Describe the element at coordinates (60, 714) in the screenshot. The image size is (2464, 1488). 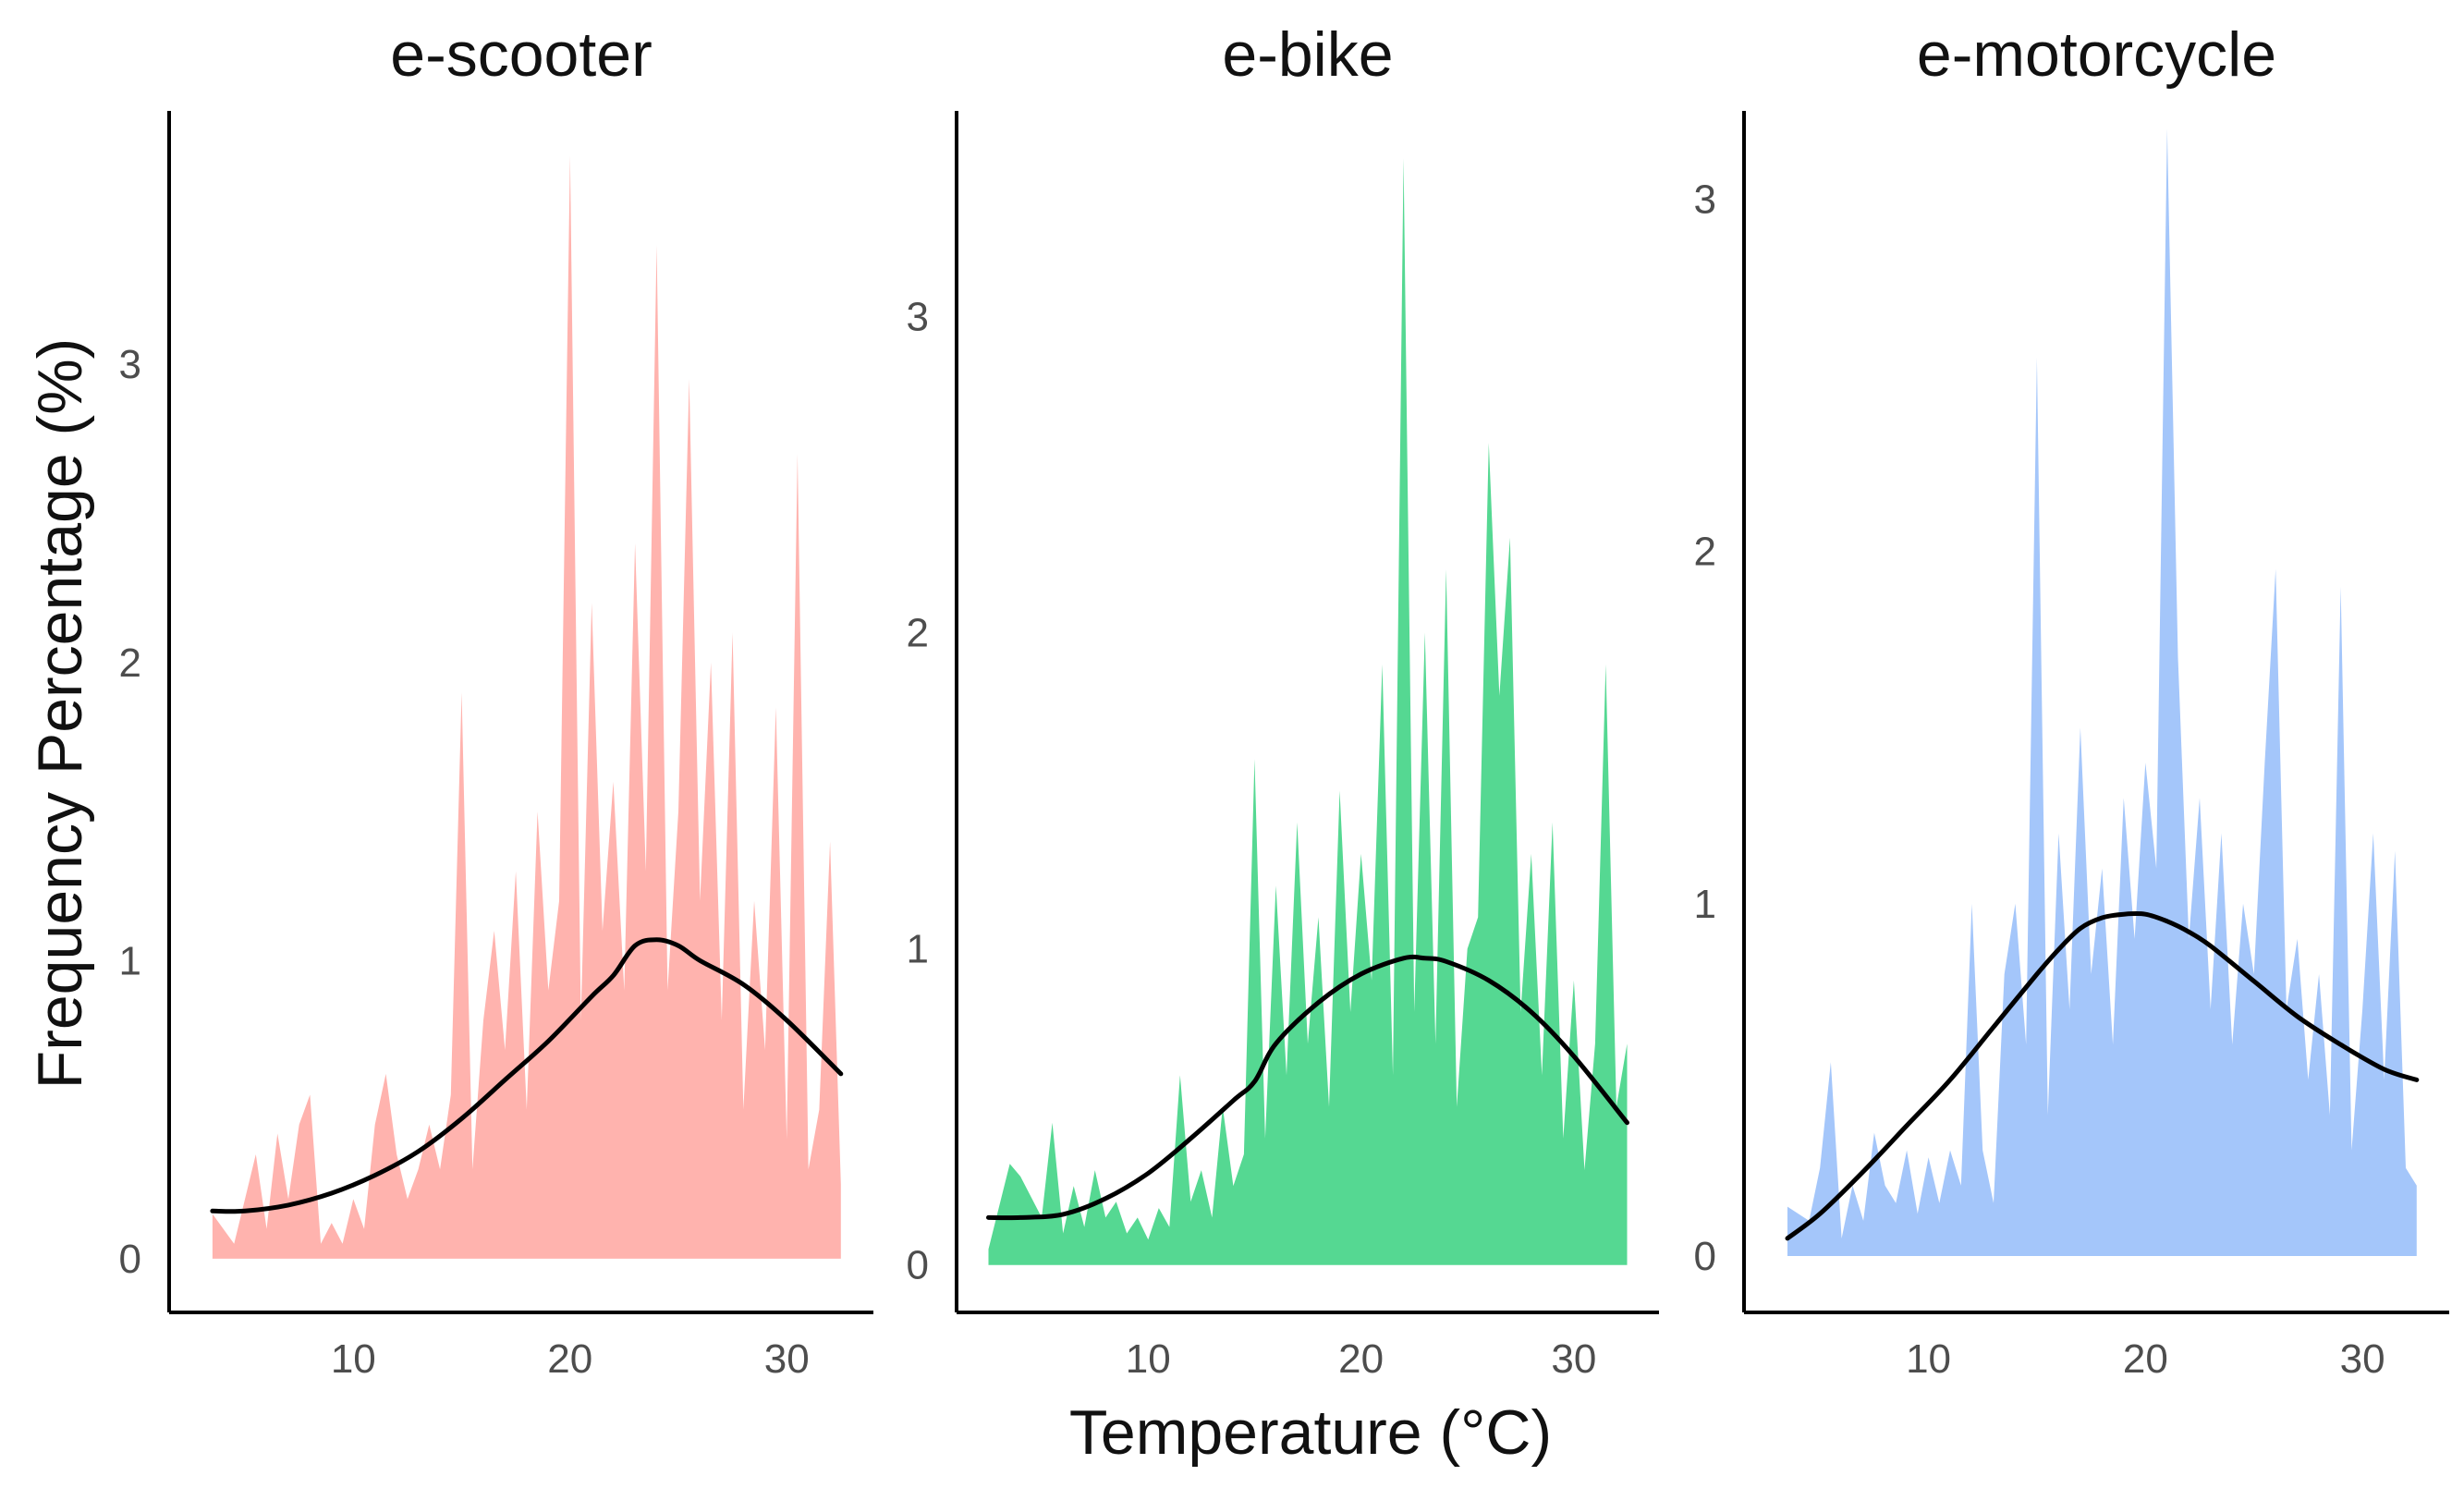
I see `y-axis-title: Frequency Percentage (%)` at that location.